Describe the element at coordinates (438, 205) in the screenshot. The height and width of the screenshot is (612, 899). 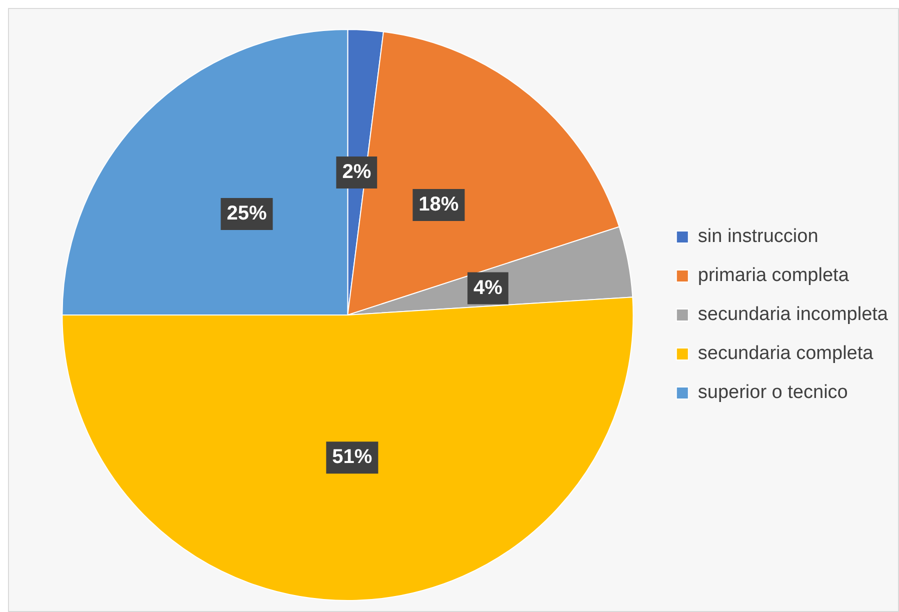
I see `data-label: 18%` at that location.